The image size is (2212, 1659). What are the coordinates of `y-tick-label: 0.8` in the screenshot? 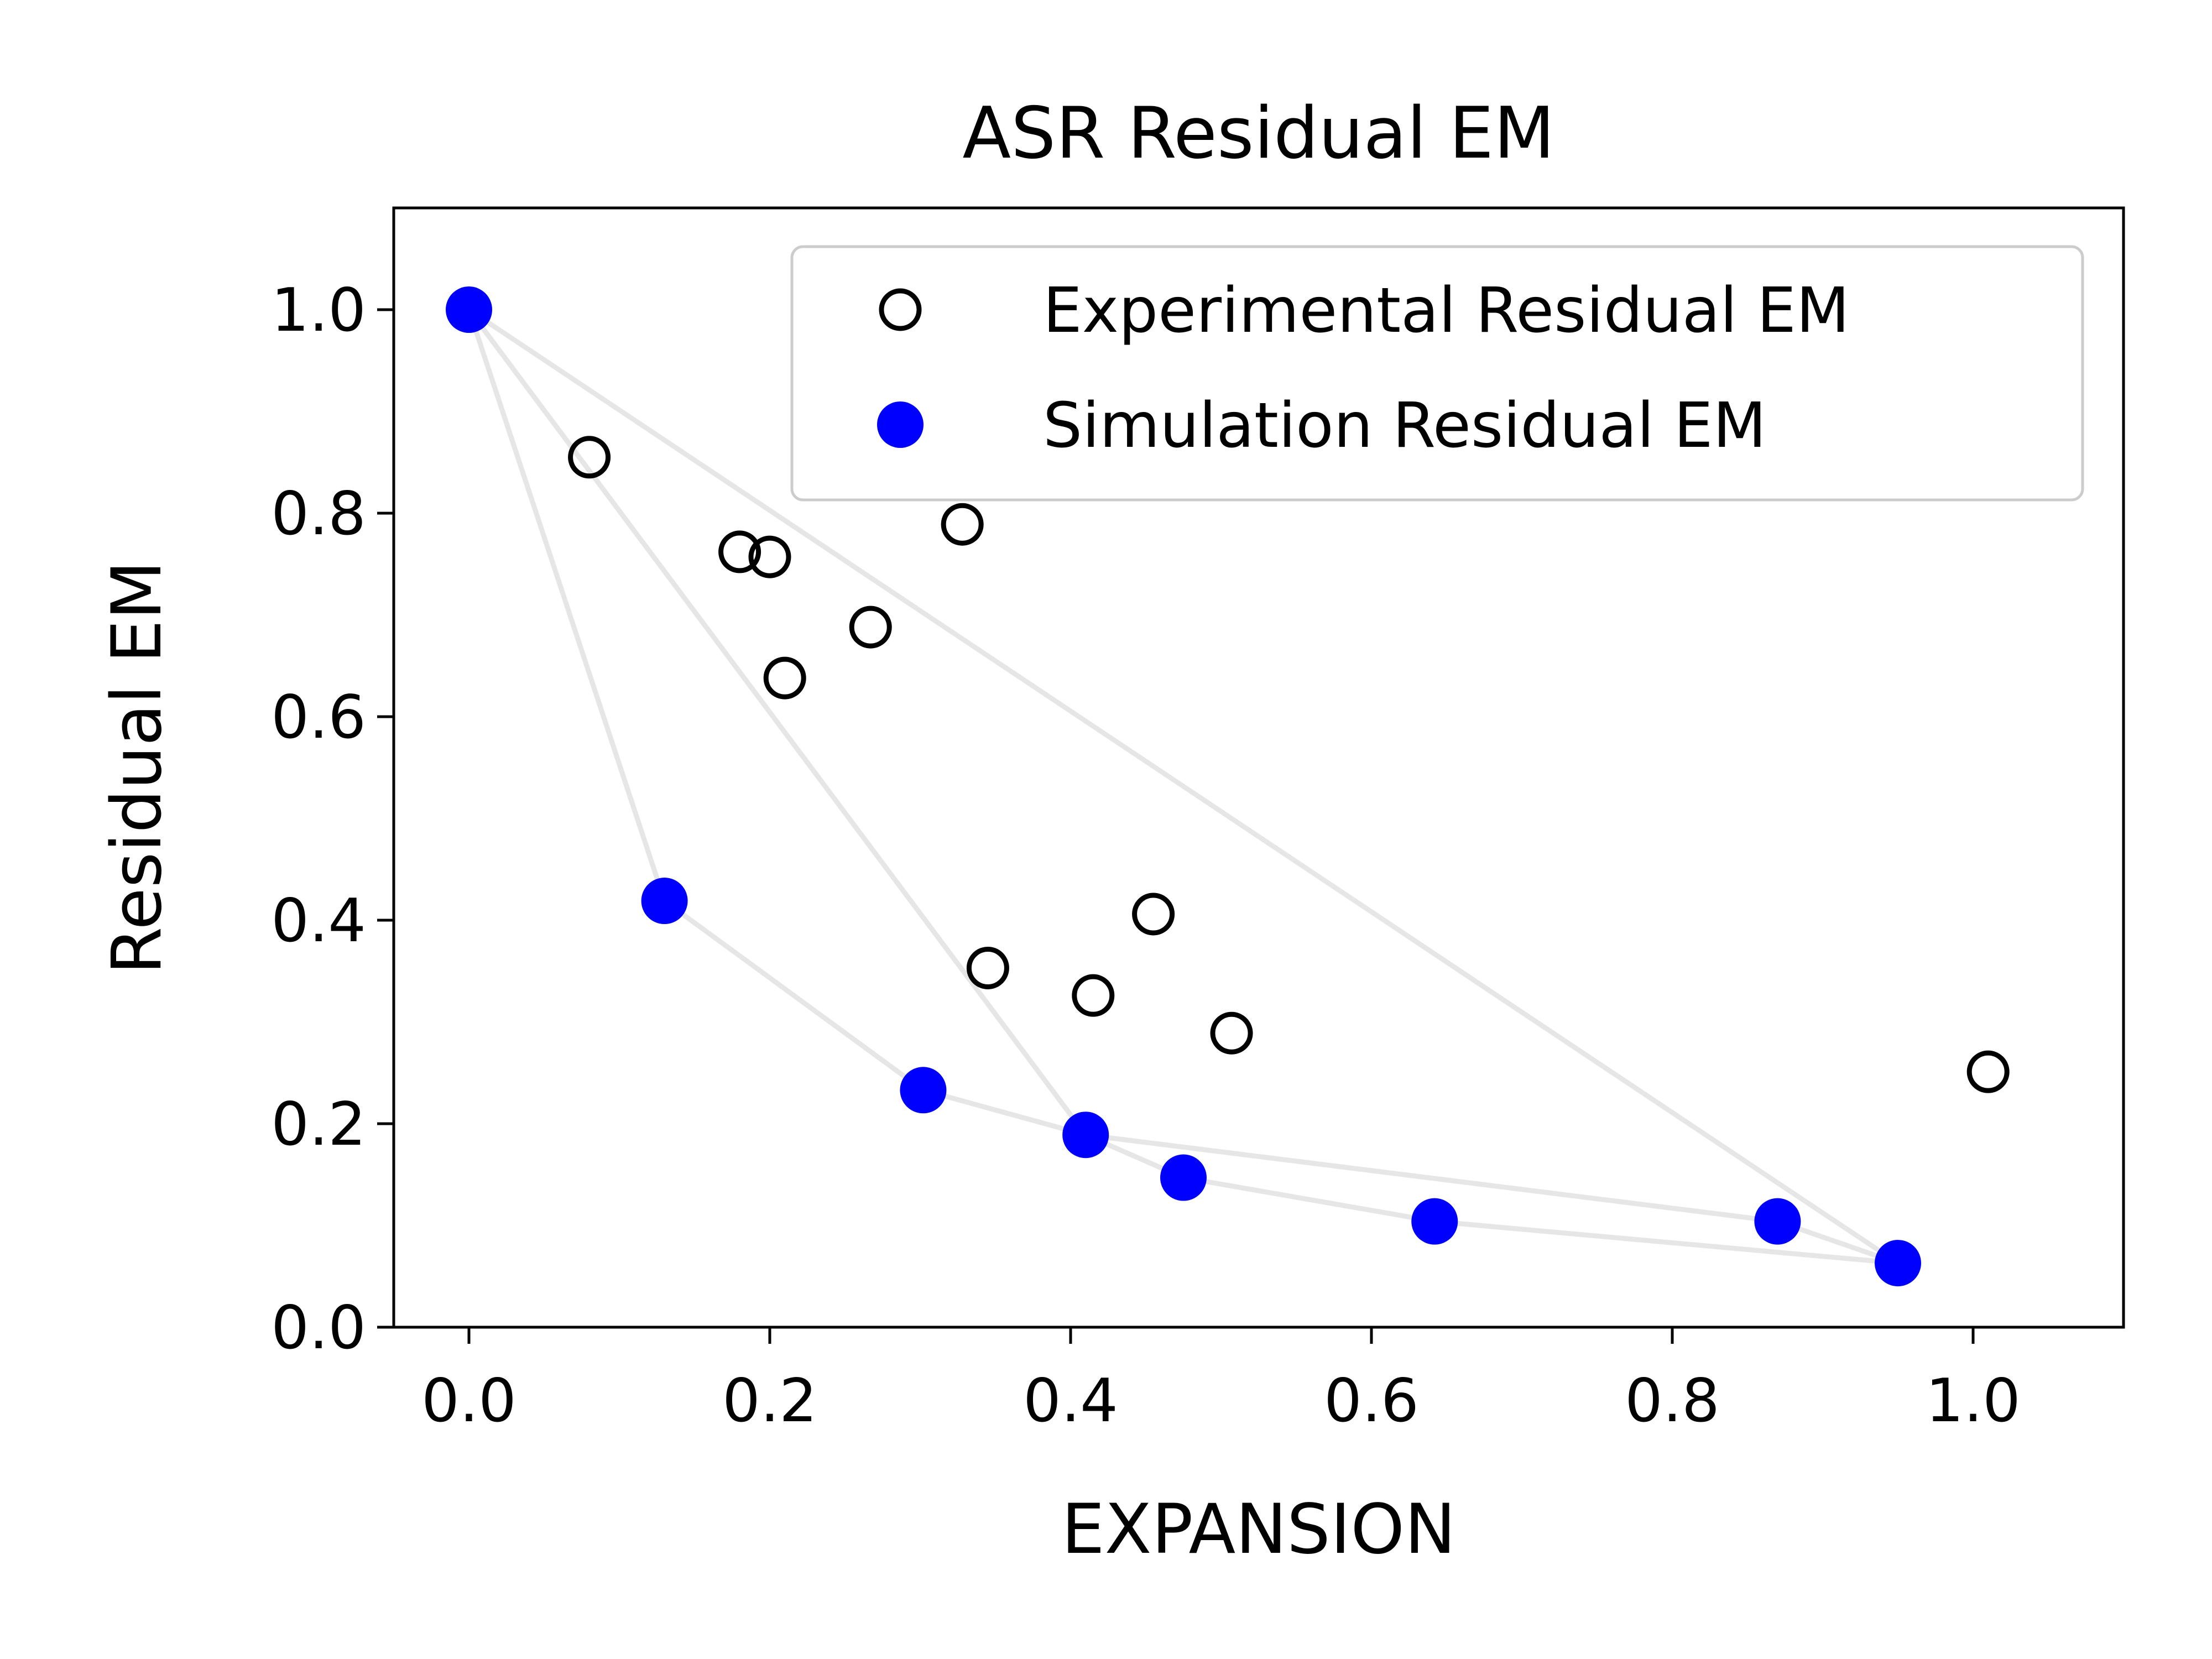 It's located at (318, 514).